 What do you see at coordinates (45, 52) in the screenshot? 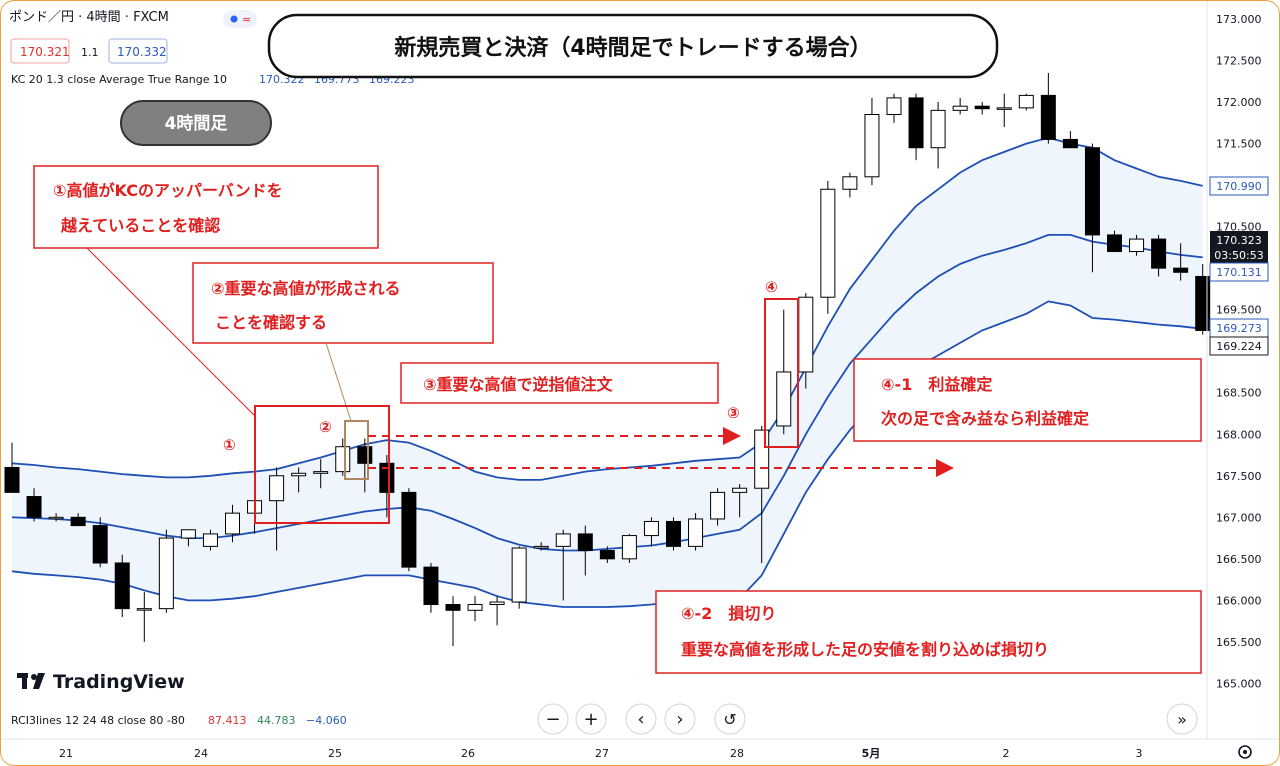
I see `bid-price: 170.321` at bounding box center [45, 52].